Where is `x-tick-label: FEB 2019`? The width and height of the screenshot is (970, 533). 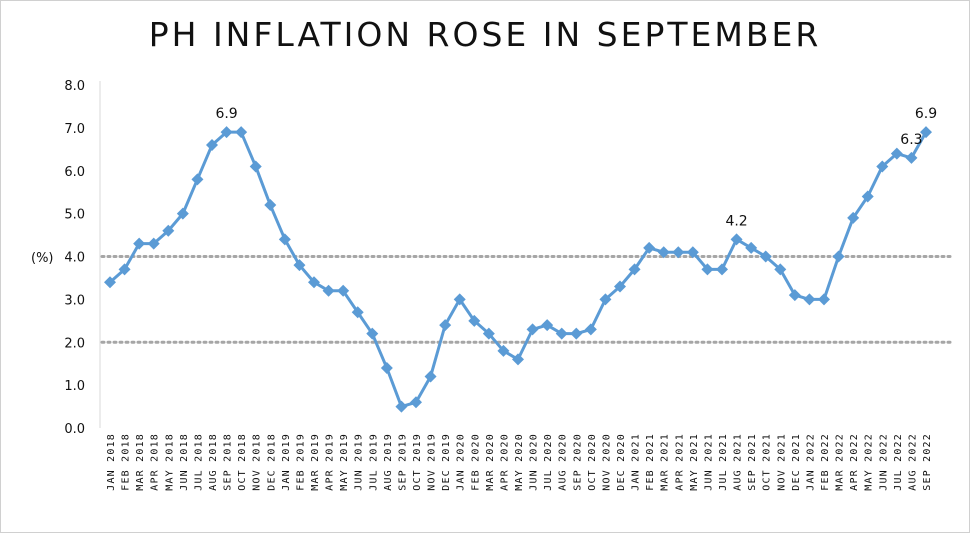
x-tick-label: FEB 2019 is located at coordinates (300, 462).